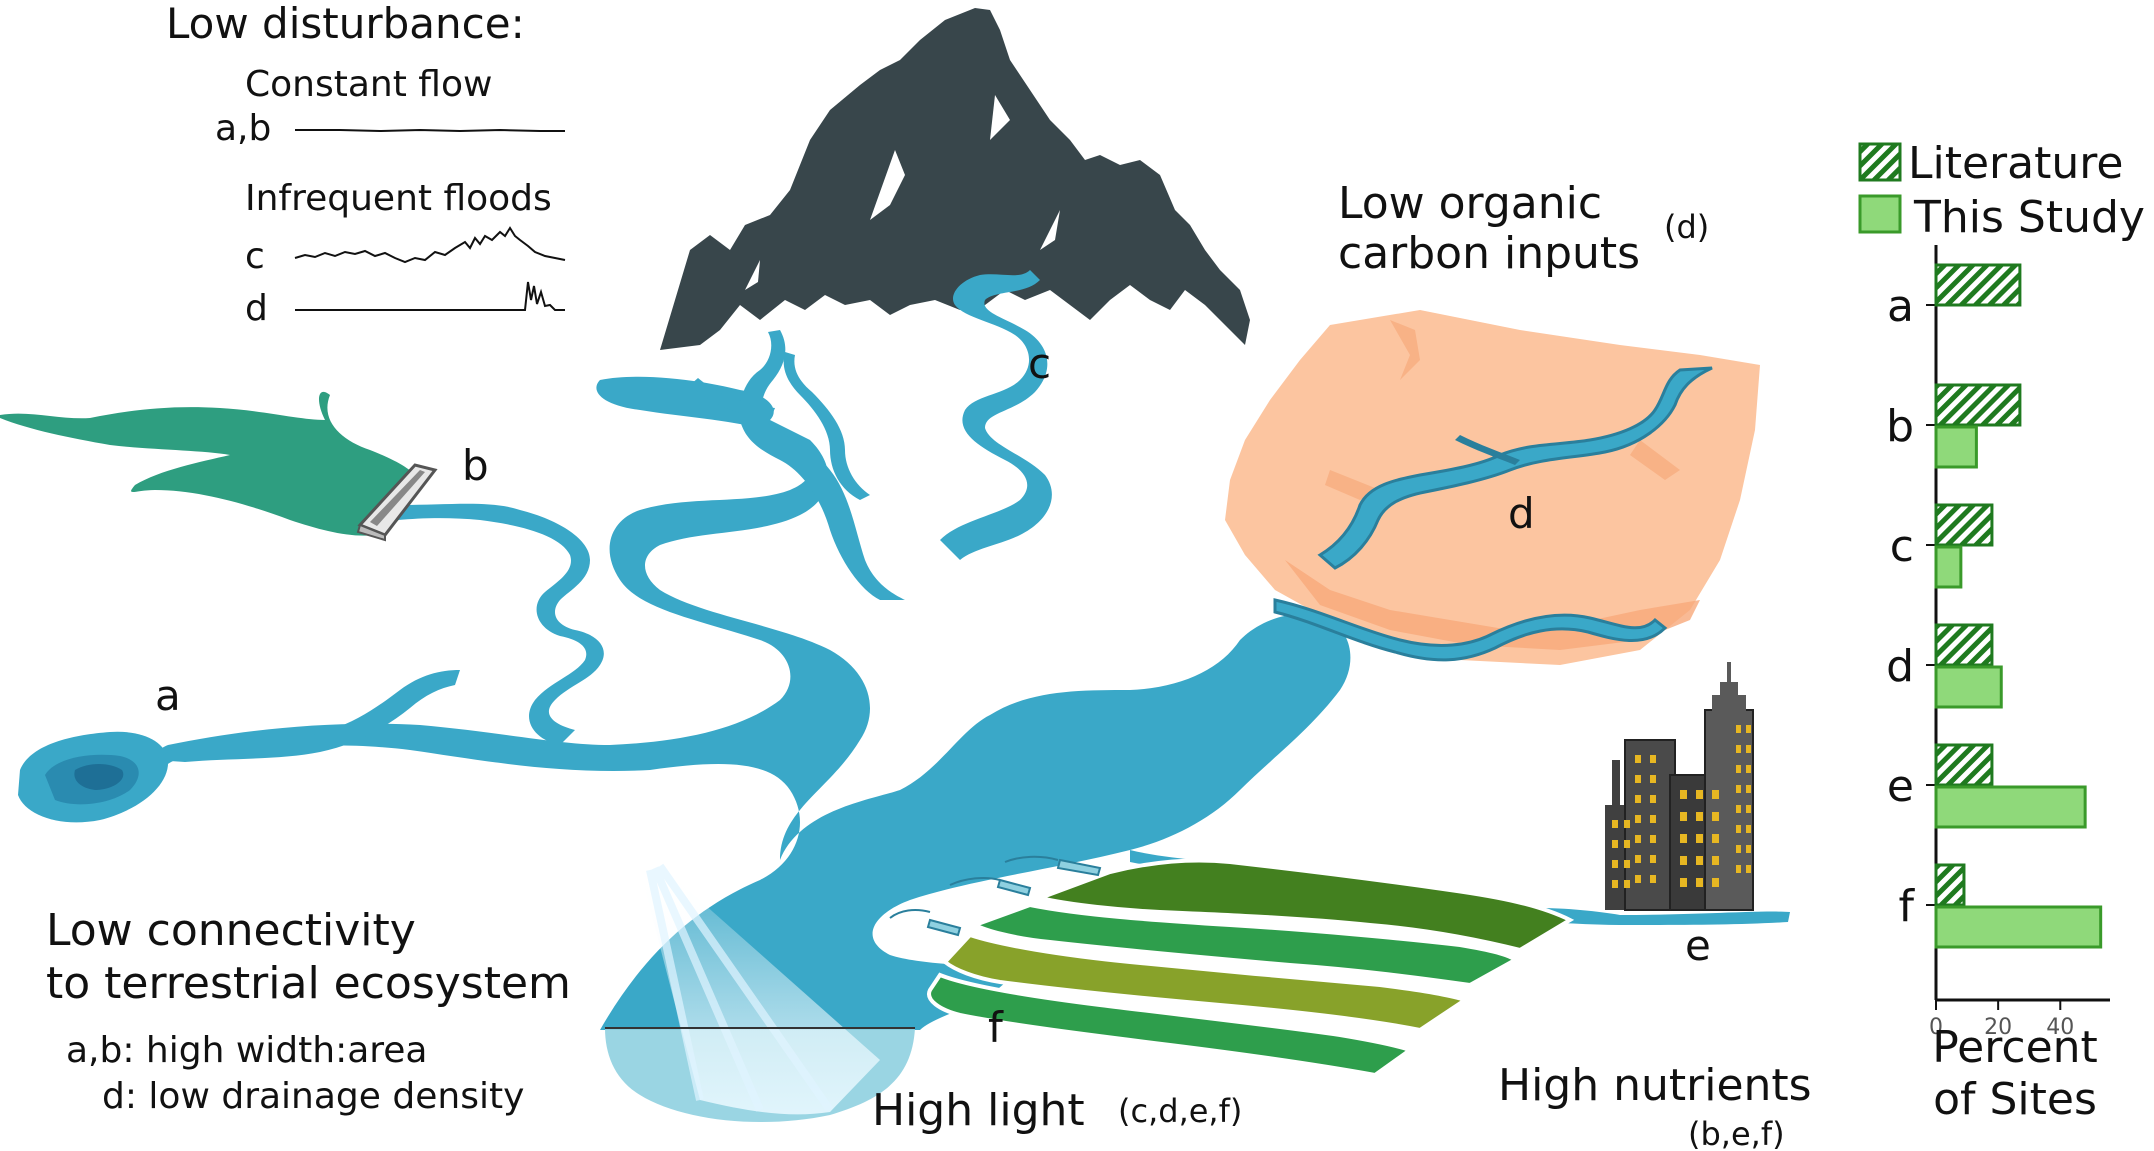 The height and width of the screenshot is (1151, 2154). I want to click on chart-category-label-b: b, so click(1900, 426).